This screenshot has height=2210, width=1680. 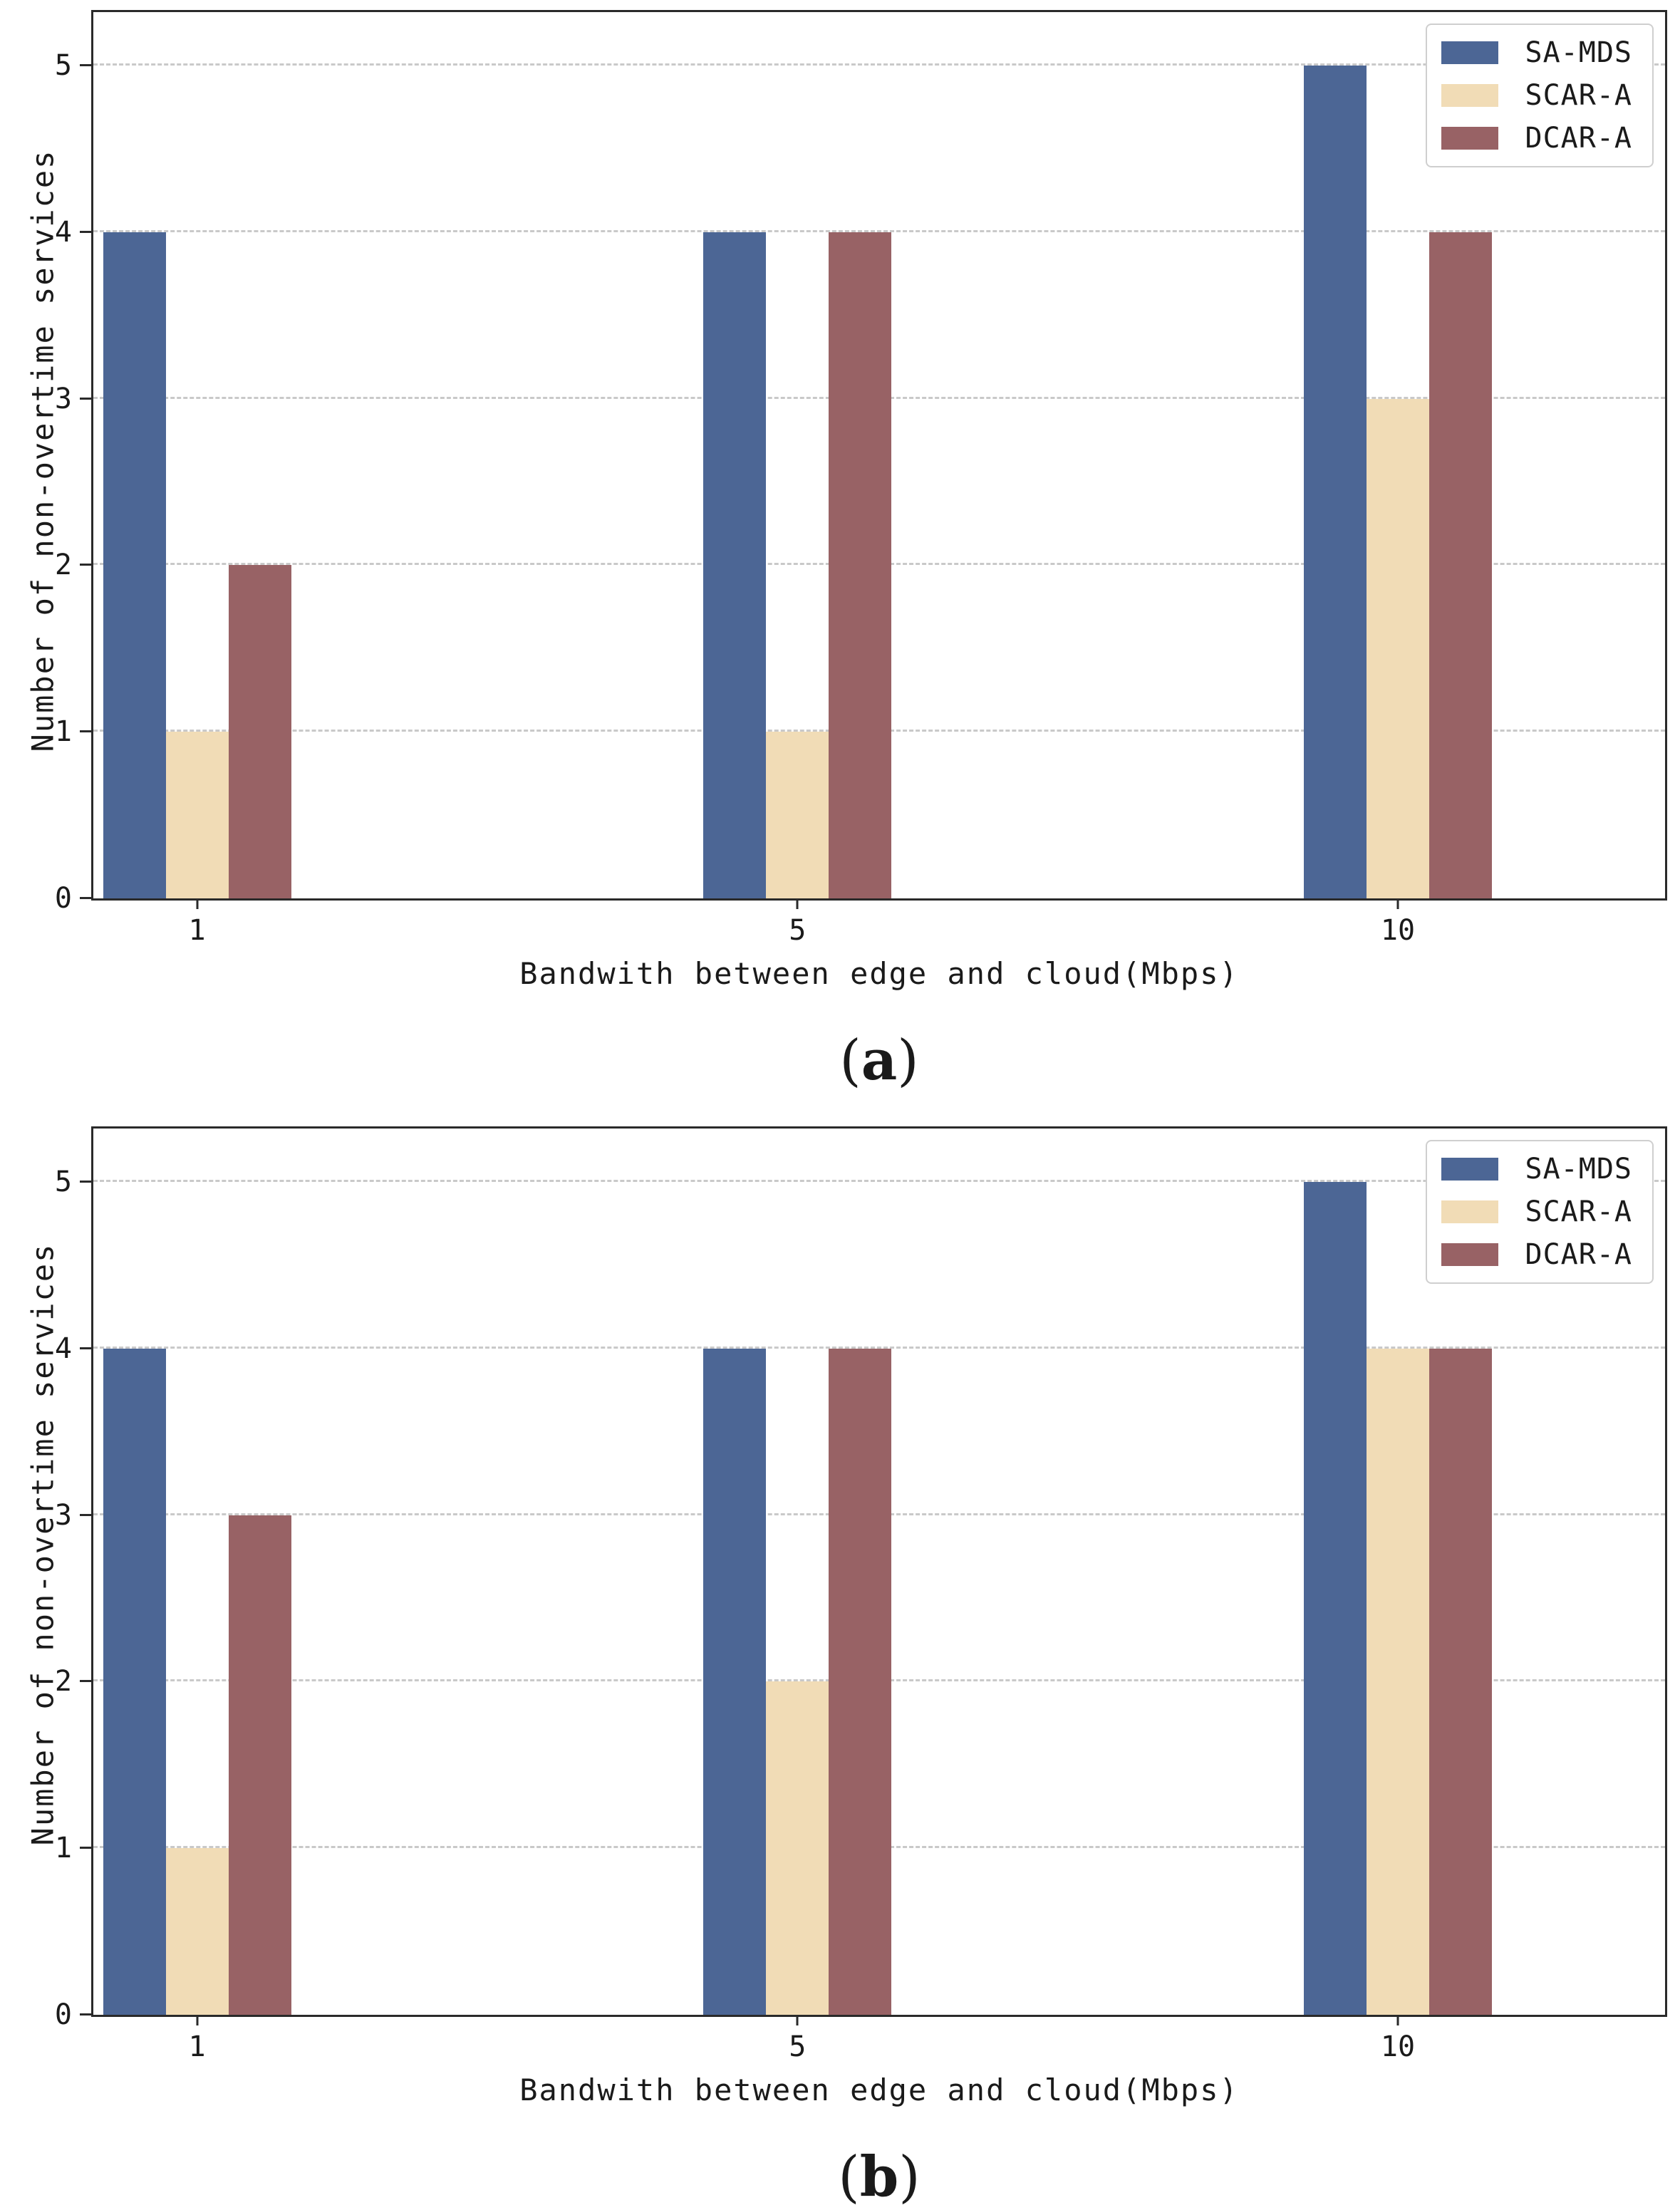 I want to click on caption-letter: b, so click(x=879, y=2176).